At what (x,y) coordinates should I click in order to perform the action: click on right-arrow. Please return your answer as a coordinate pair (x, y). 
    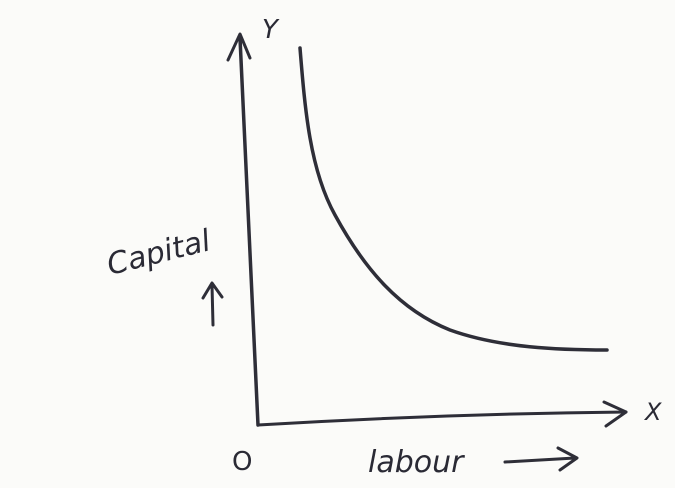
    Looking at the image, I should click on (541, 459).